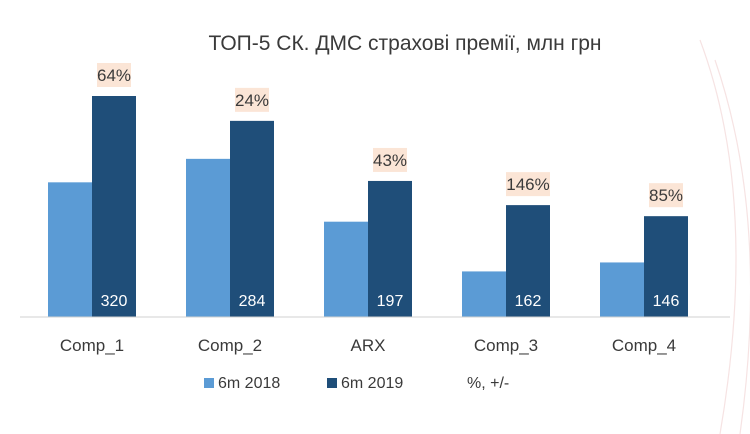  I want to click on bar-6m-2018-arx, so click(346, 269).